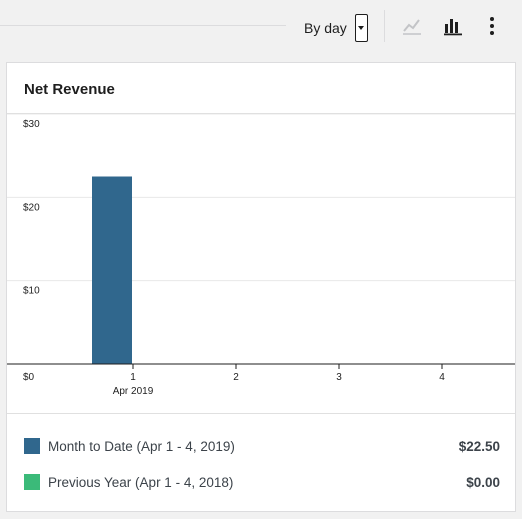 This screenshot has width=522, height=519. What do you see at coordinates (143, 25) in the screenshot?
I see `section-divider` at bounding box center [143, 25].